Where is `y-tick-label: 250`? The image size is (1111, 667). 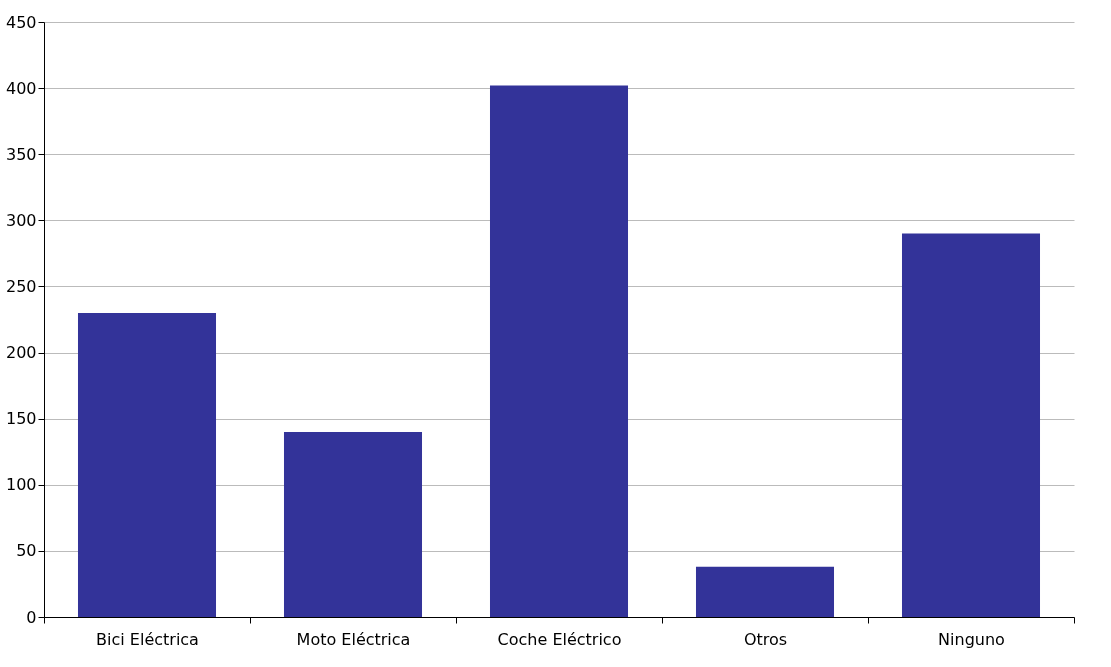
y-tick-label: 250 is located at coordinates (21, 286).